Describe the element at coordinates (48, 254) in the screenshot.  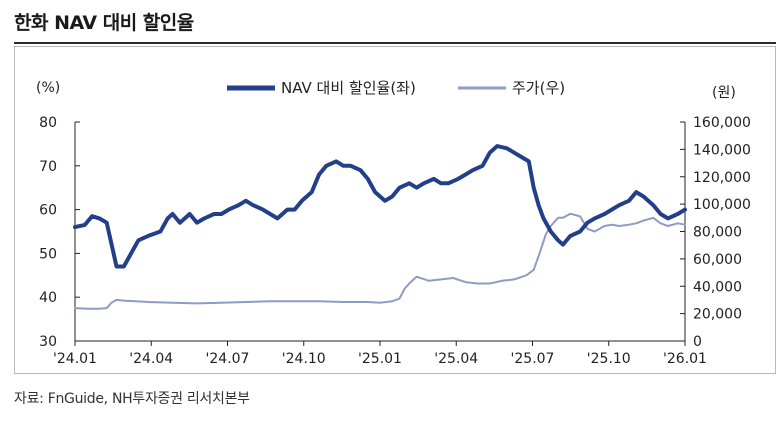
I see `left-tick-label: 50` at that location.